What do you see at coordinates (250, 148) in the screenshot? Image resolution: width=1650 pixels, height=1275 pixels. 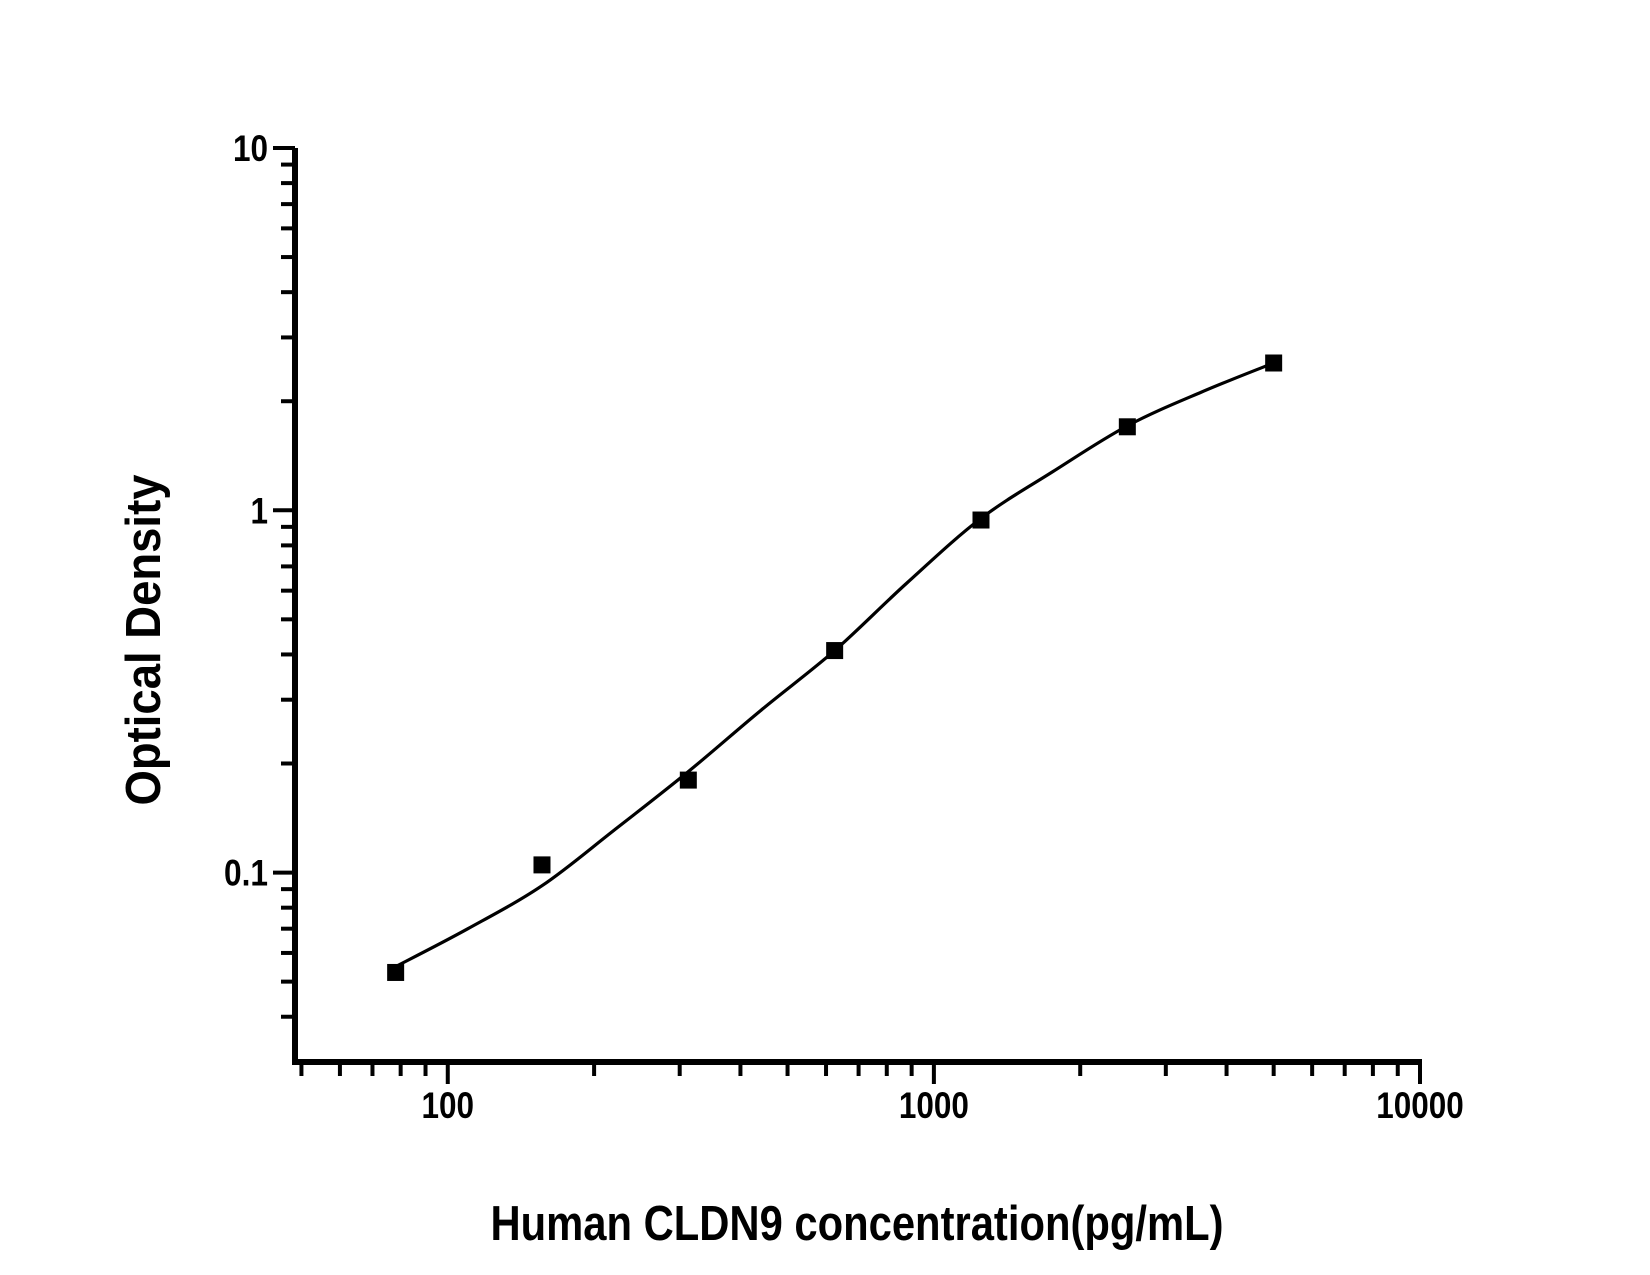 I see `y-tick-label: 10` at bounding box center [250, 148].